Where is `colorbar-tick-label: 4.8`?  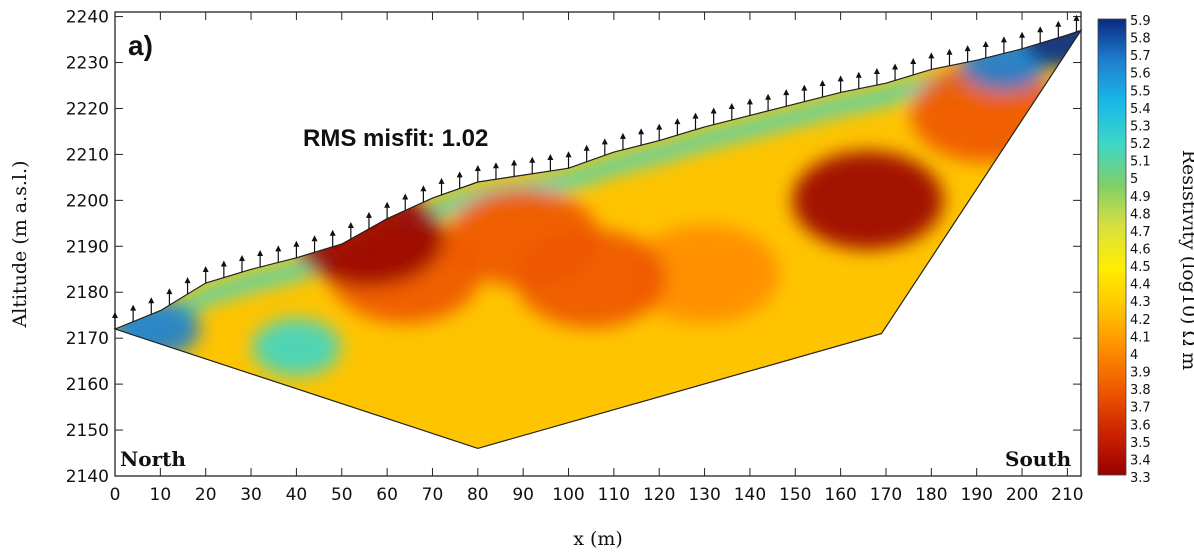
colorbar-tick-label: 4.8 is located at coordinates (1140, 214).